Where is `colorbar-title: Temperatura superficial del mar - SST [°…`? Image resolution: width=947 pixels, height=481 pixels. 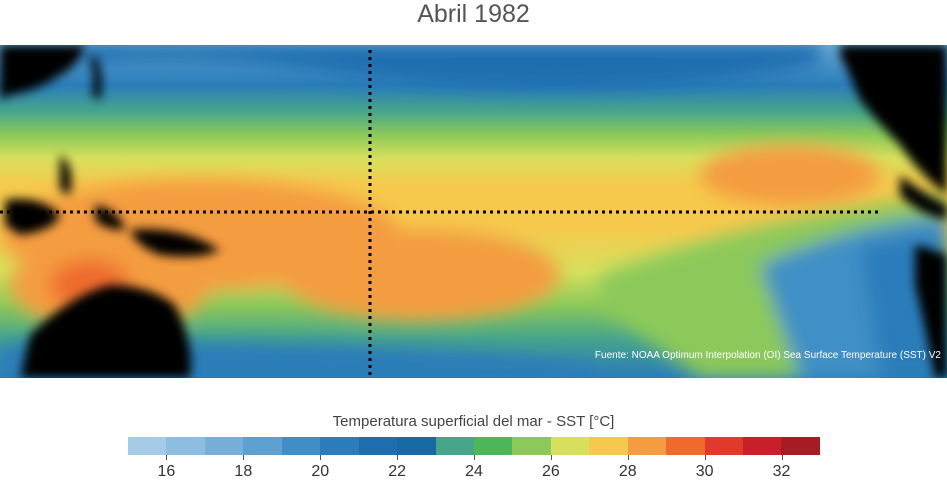
colorbar-title: Temperatura superficial del mar - SST [°… is located at coordinates (473, 421).